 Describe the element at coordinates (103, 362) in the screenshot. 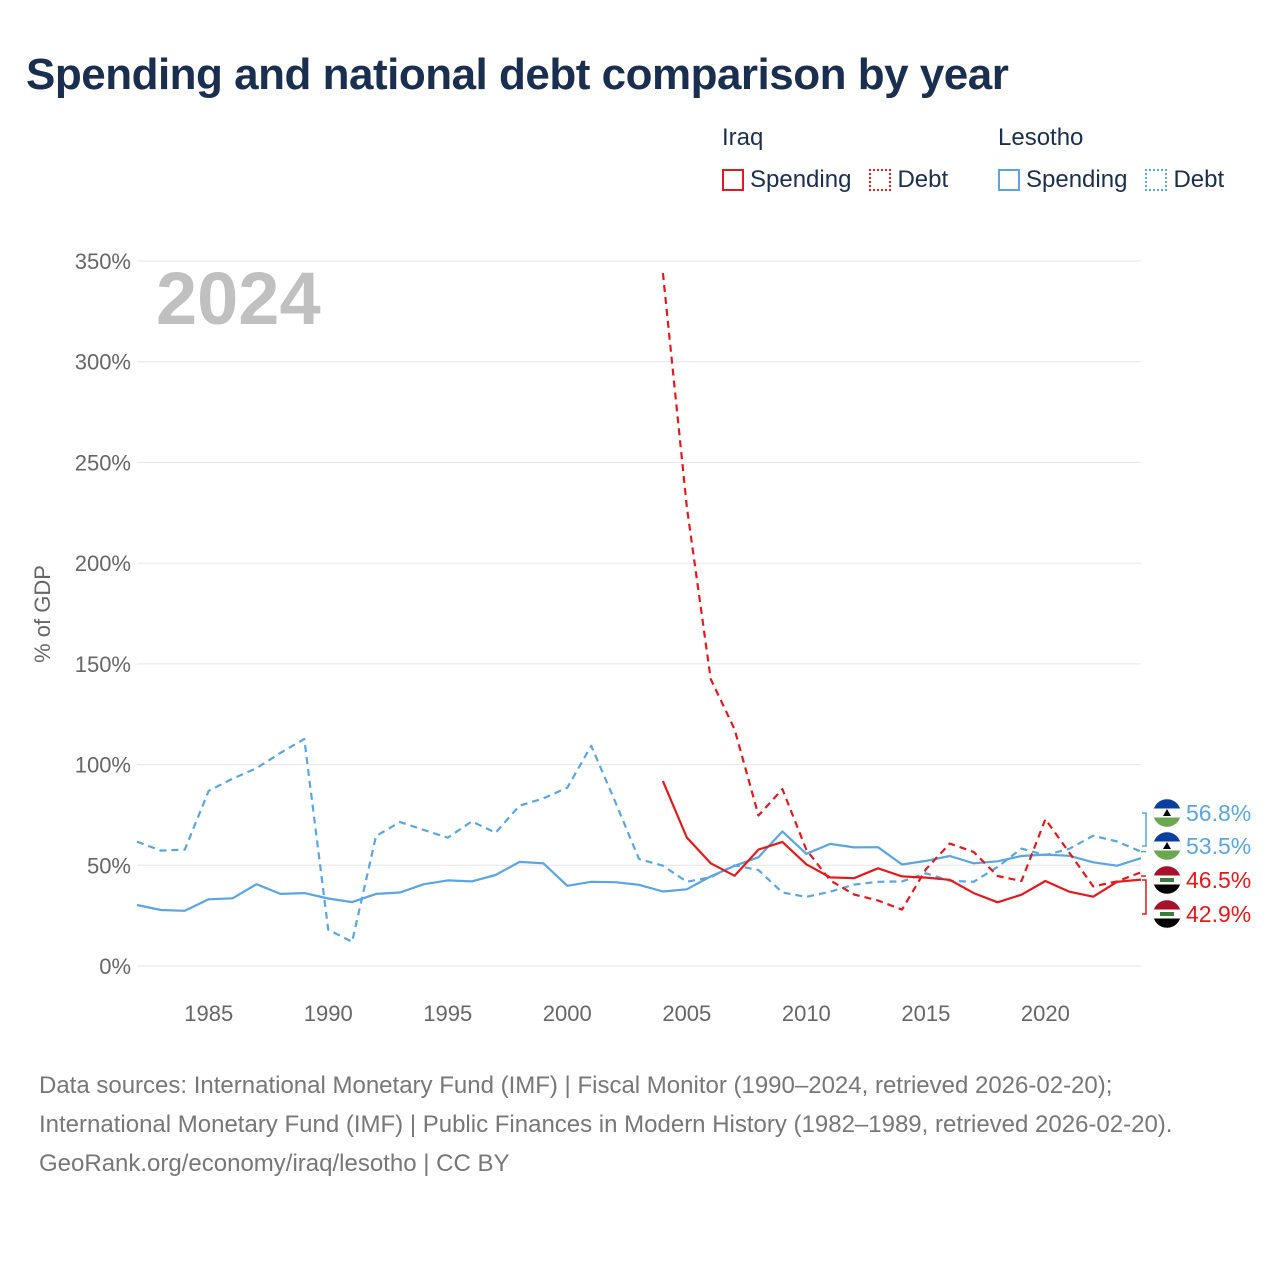

I see `y-tick-label: 300%` at that location.